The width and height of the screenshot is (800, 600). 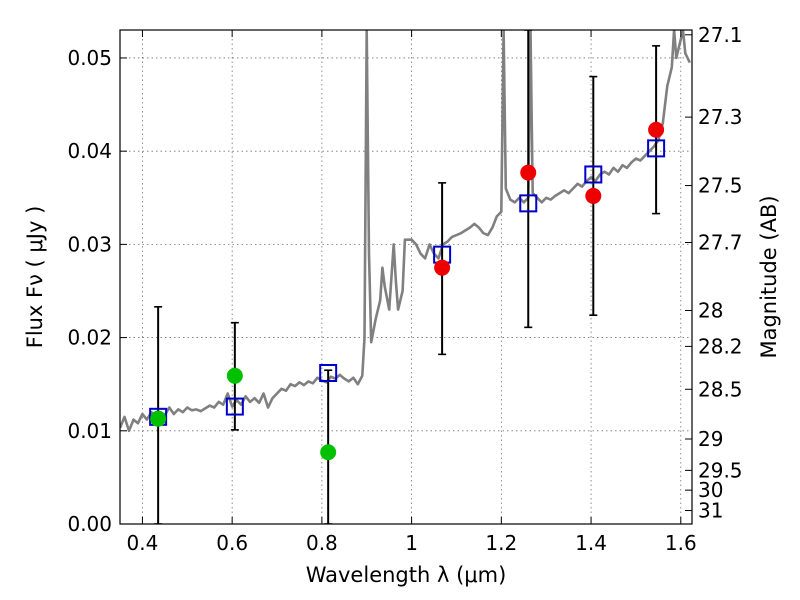 What do you see at coordinates (322, 543) in the screenshot?
I see `x-tick-label: 0.8` at bounding box center [322, 543].